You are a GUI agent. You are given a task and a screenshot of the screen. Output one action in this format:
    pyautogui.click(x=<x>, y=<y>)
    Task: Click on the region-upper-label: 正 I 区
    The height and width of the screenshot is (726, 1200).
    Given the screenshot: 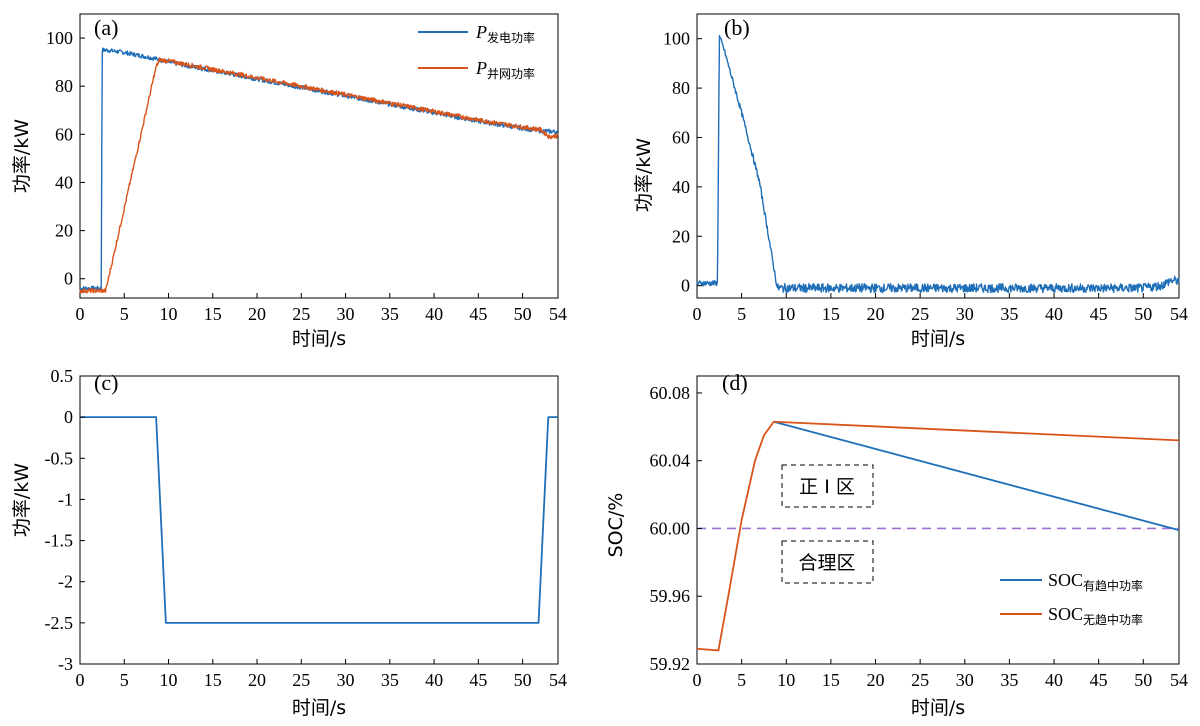 What is the action you would take?
    pyautogui.click(x=827, y=487)
    